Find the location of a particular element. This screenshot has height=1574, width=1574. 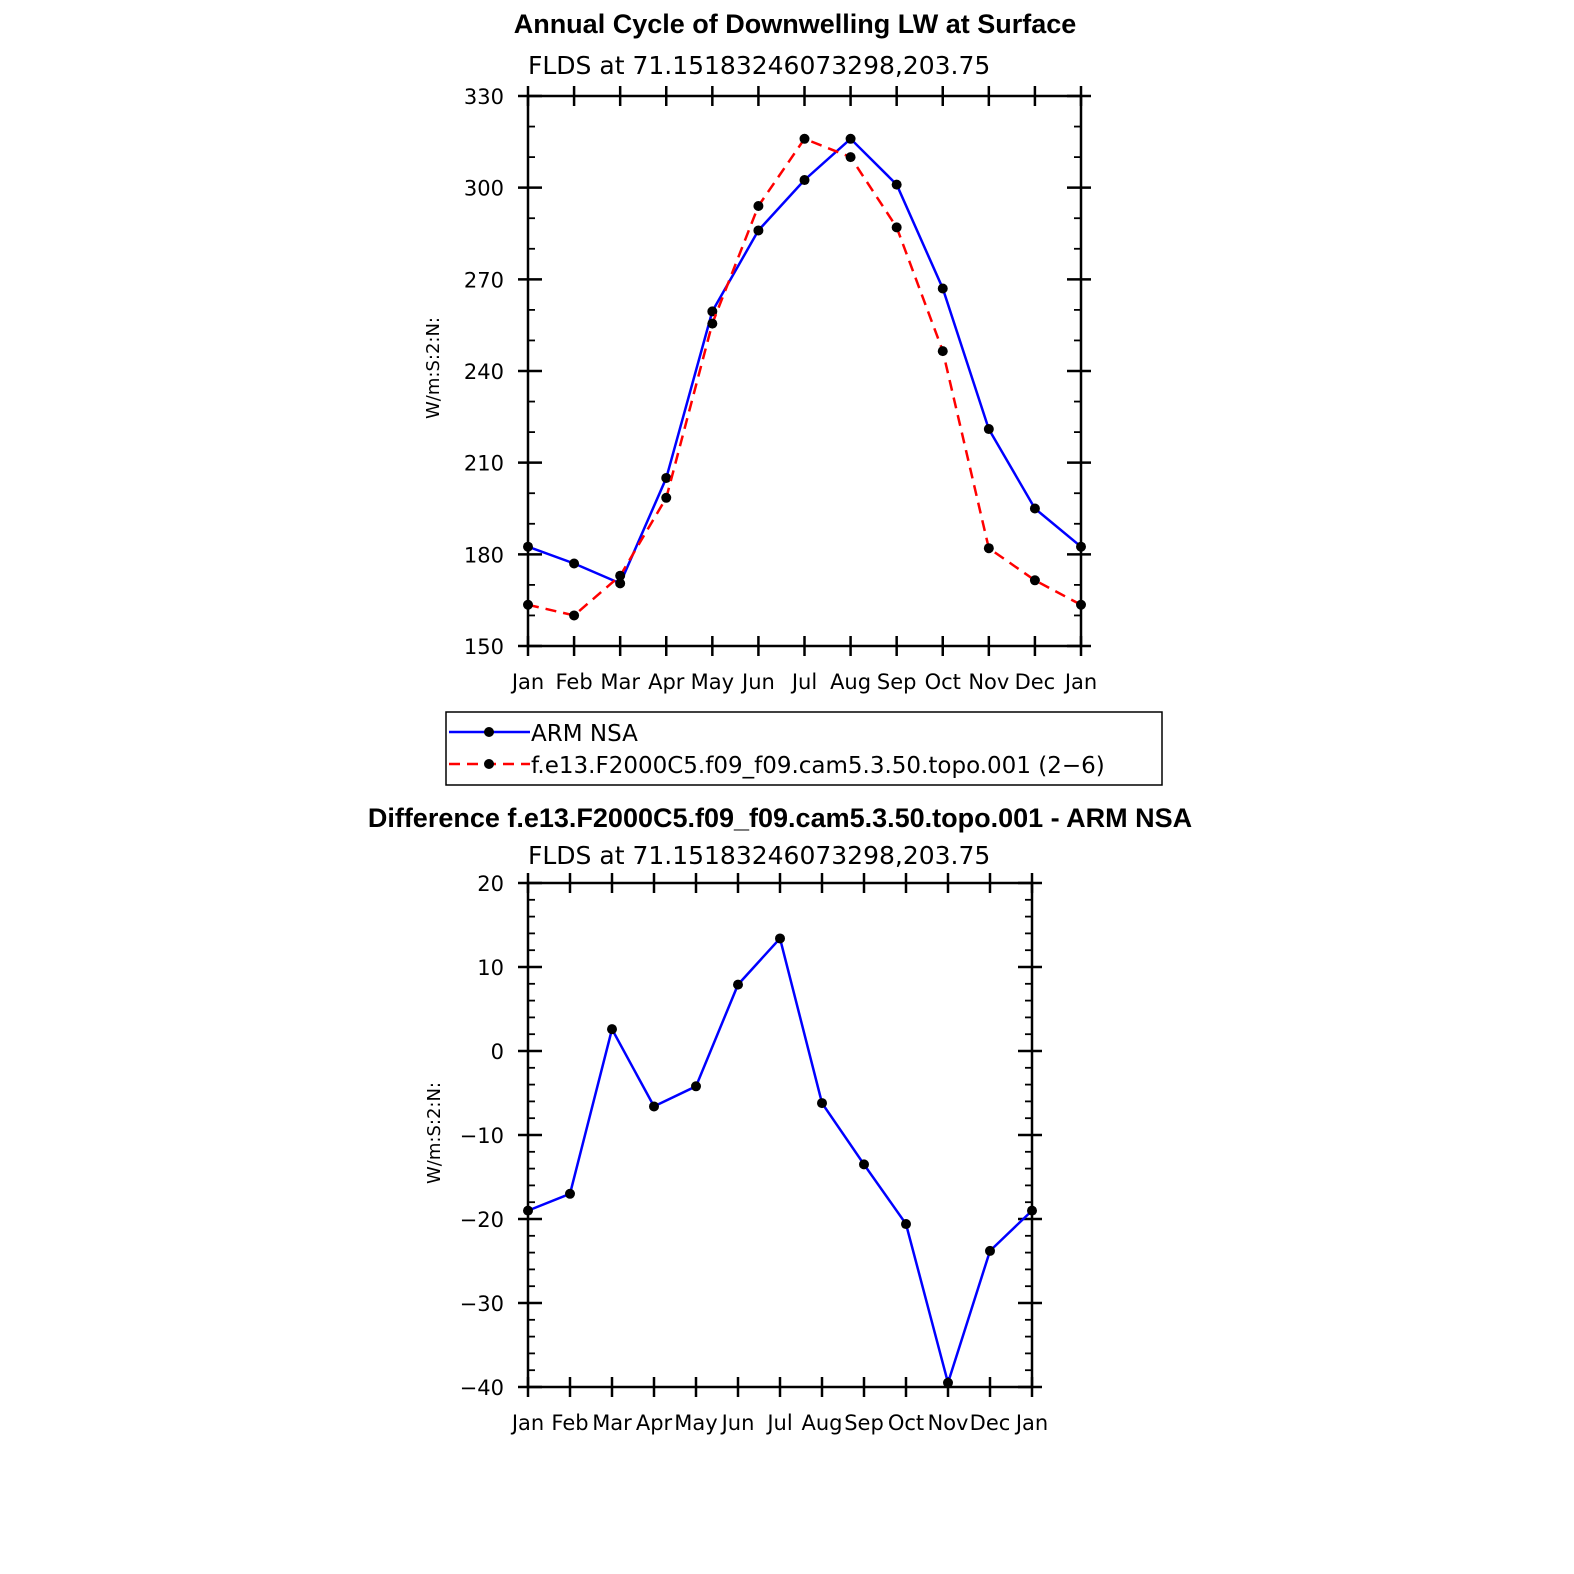

y-tick-label: 210 is located at coordinates (484, 464).